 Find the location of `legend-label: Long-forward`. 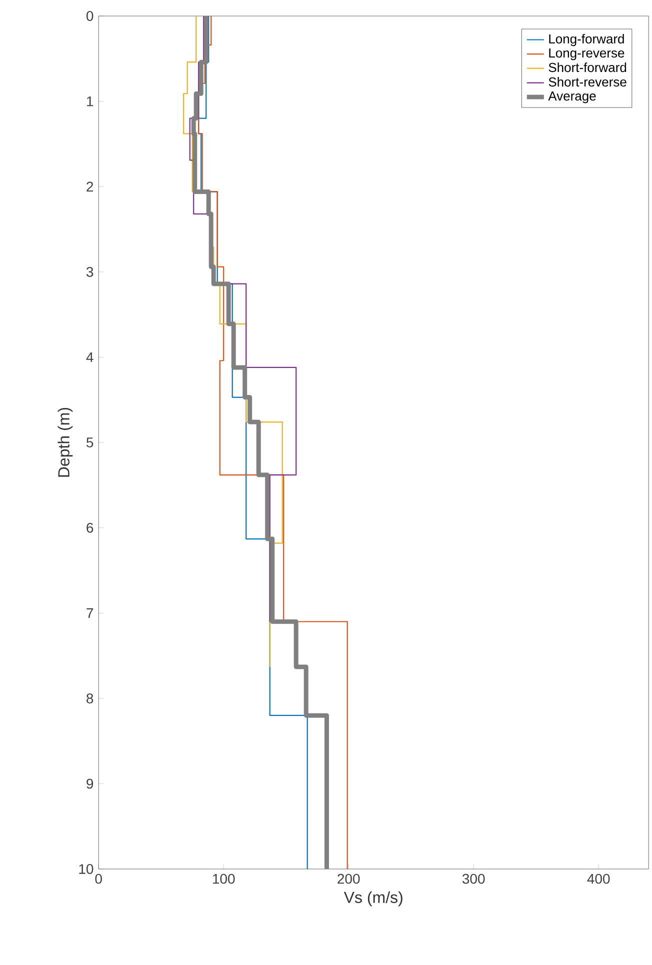

legend-label: Long-forward is located at coordinates (586, 40).